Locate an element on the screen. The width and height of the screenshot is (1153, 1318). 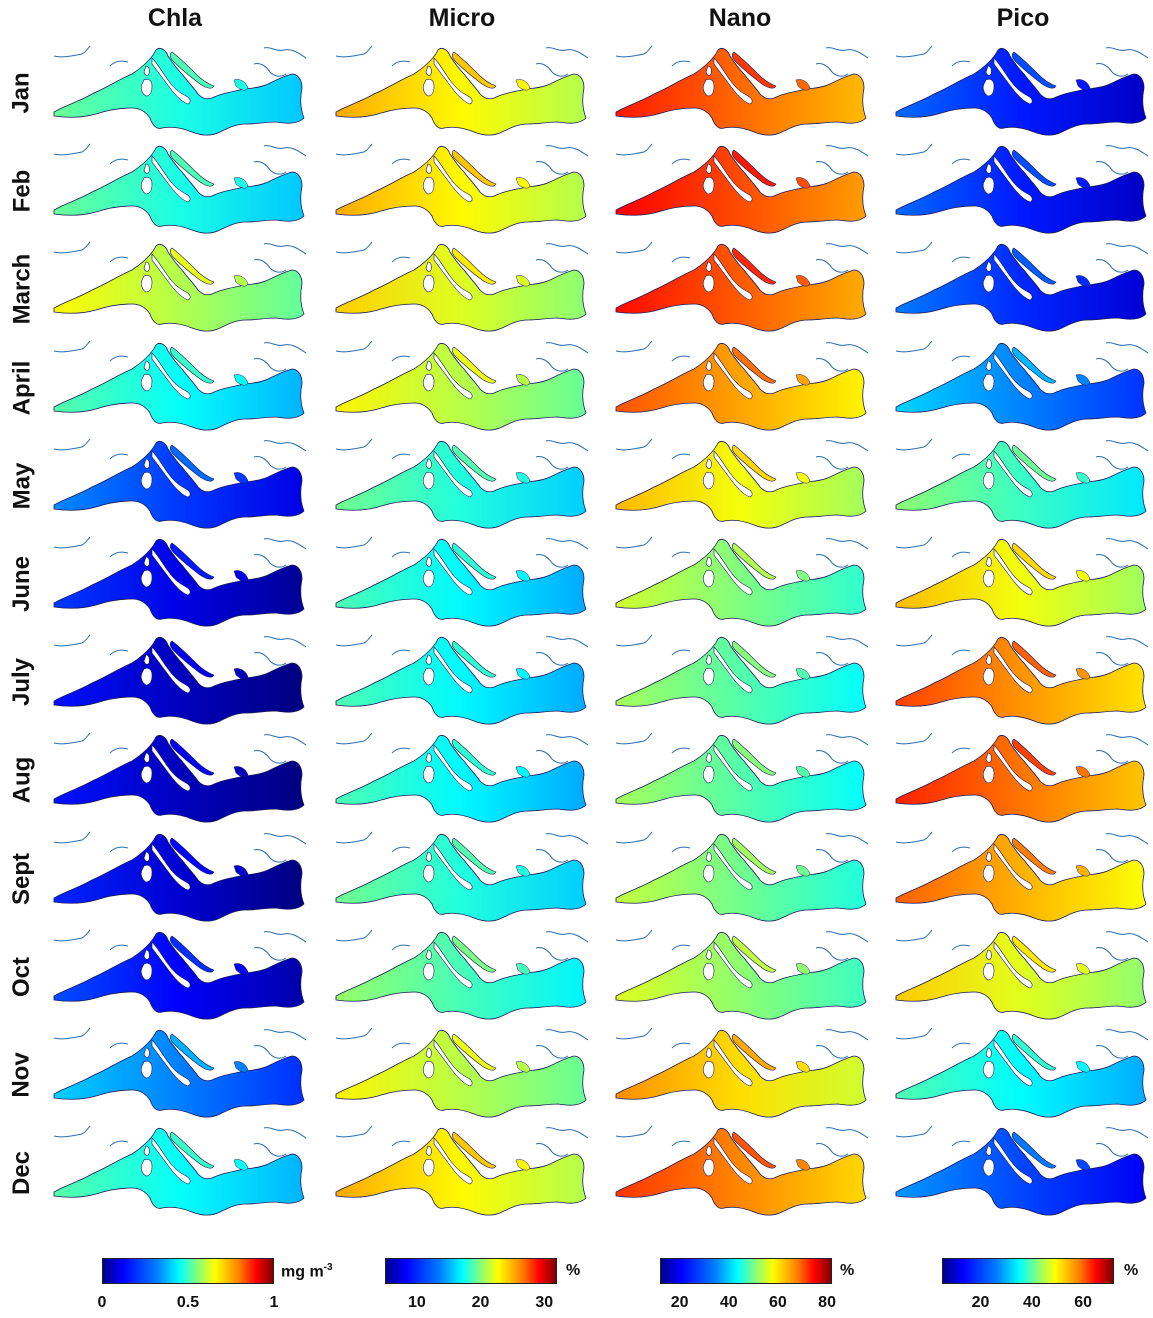
row-label-text: Oct is located at coordinates (22, 976).